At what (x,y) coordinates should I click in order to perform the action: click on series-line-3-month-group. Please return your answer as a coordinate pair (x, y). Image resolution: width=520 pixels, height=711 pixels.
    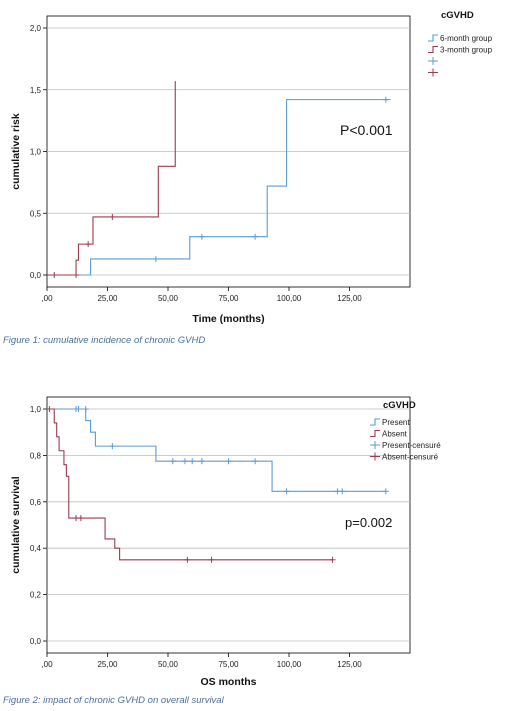
    Looking at the image, I should click on (111, 178).